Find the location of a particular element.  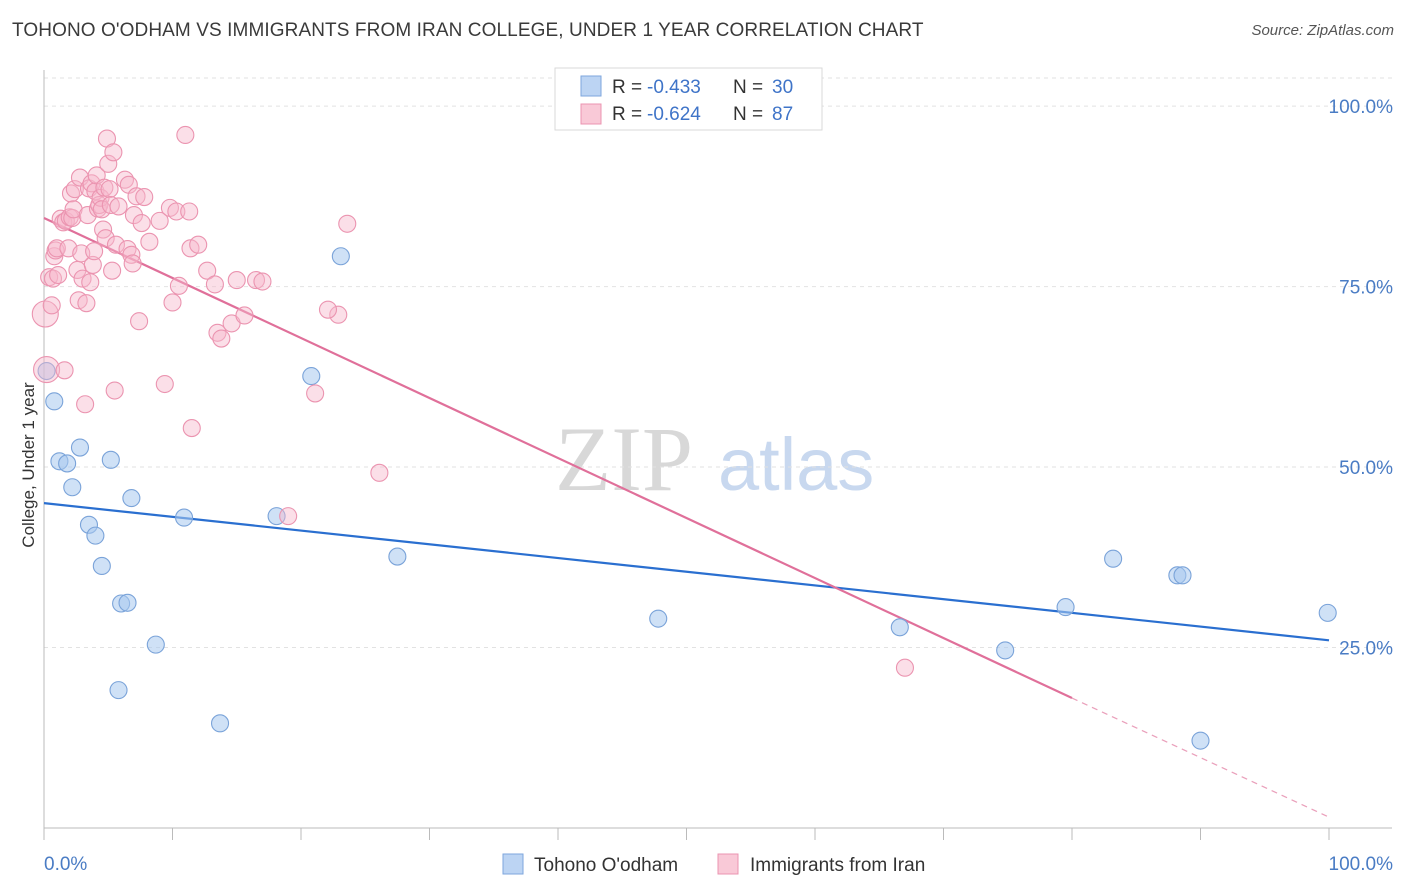

legend-r-label-1: R = is located at coordinates (627, 87).